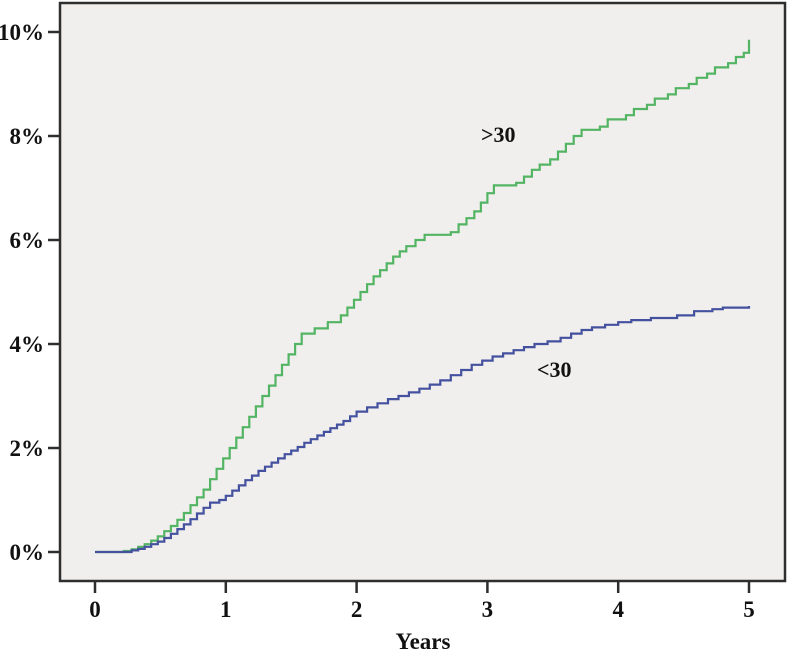  I want to click on y-tick-label-4: 4%, so click(27, 344).